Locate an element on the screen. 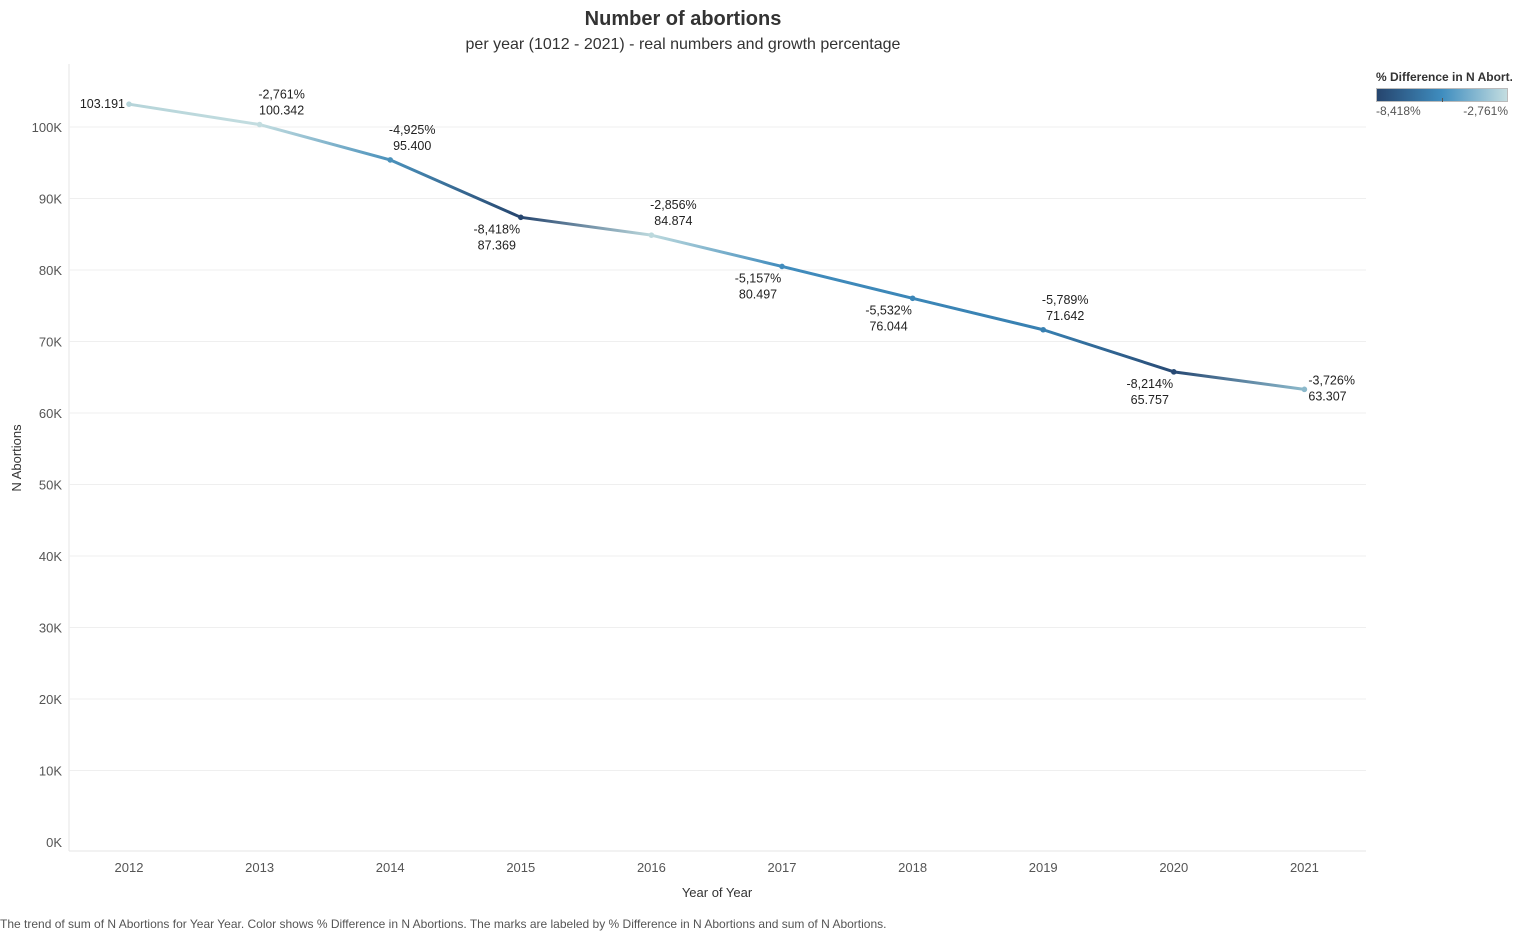 This screenshot has width=1516, height=933. data-point-2021 is located at coordinates (1304, 389).